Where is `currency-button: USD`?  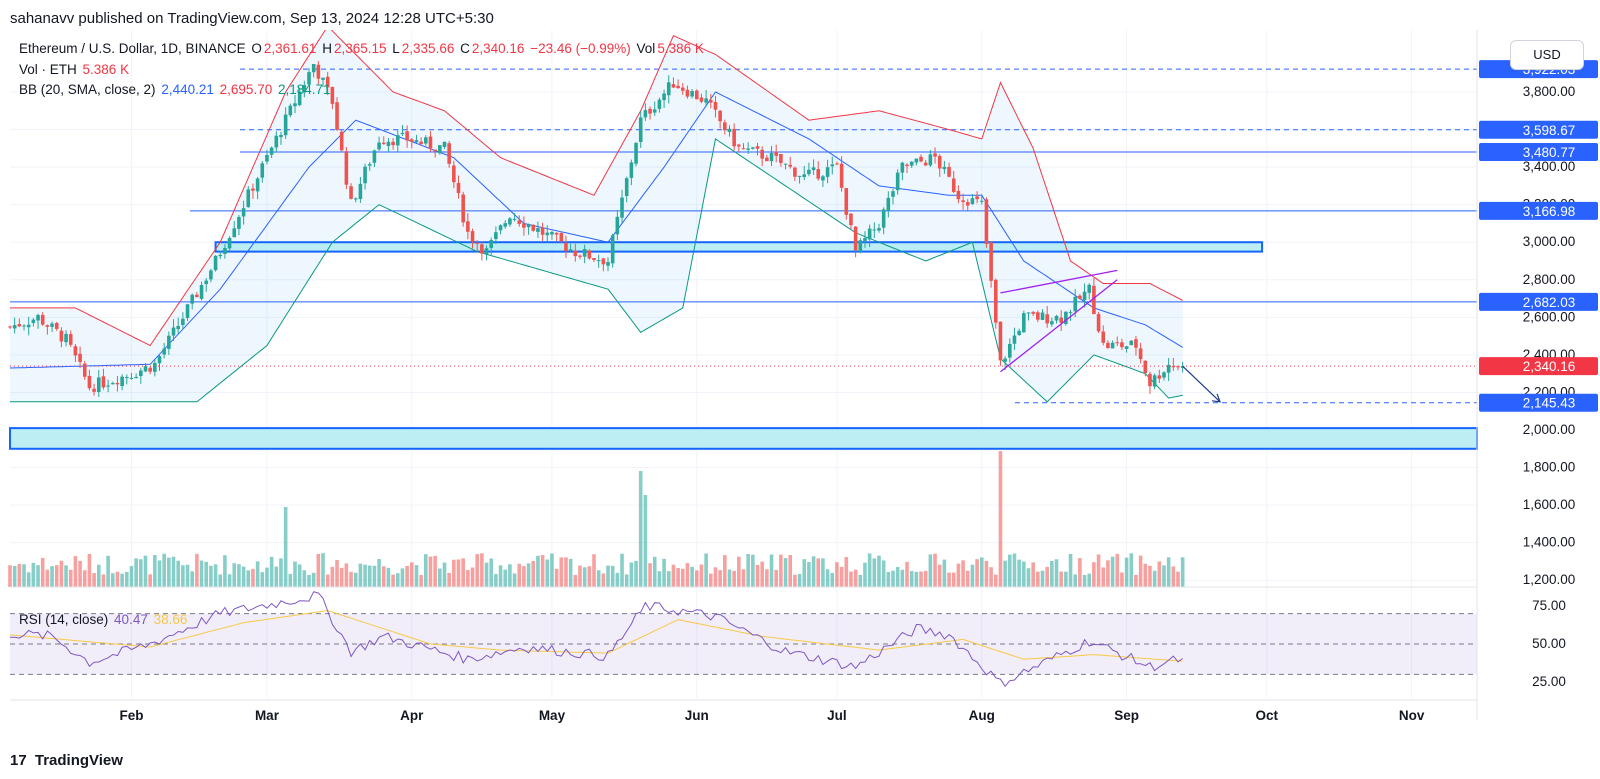 currency-button: USD is located at coordinates (1547, 55).